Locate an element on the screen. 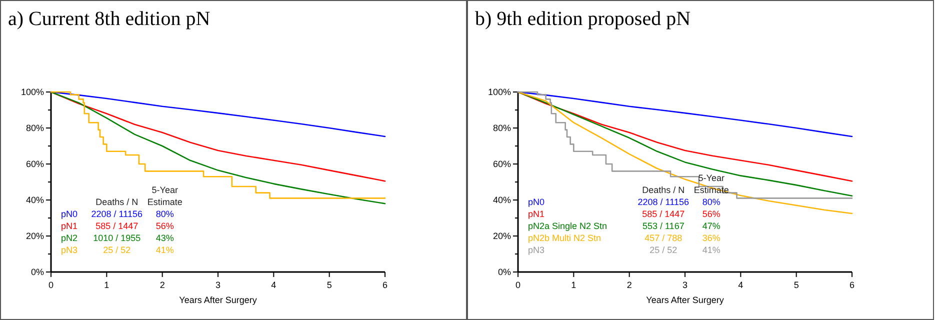 This screenshot has height=320, width=938. annotation: 457 / 788 is located at coordinates (663, 238).